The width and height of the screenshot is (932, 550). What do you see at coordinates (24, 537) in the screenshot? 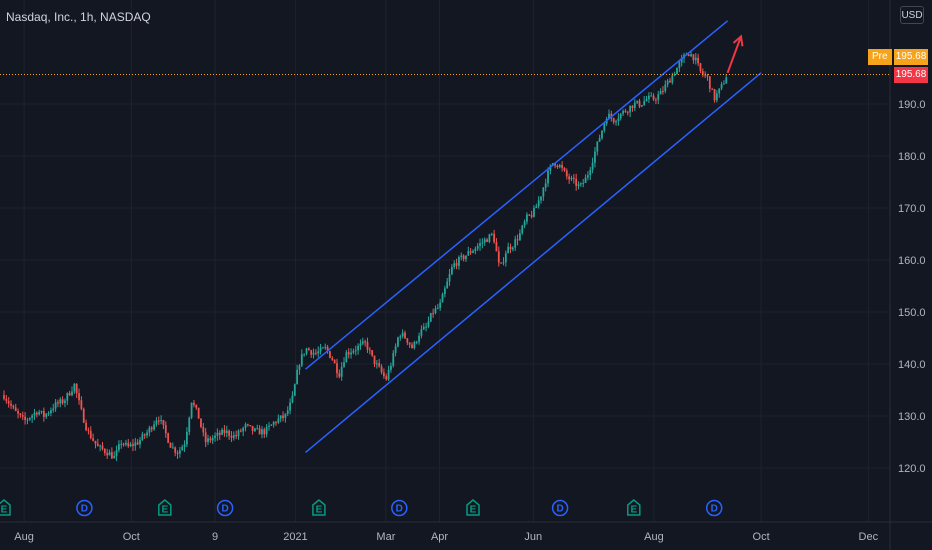
I see `time-tick-label: Aug` at bounding box center [24, 537].